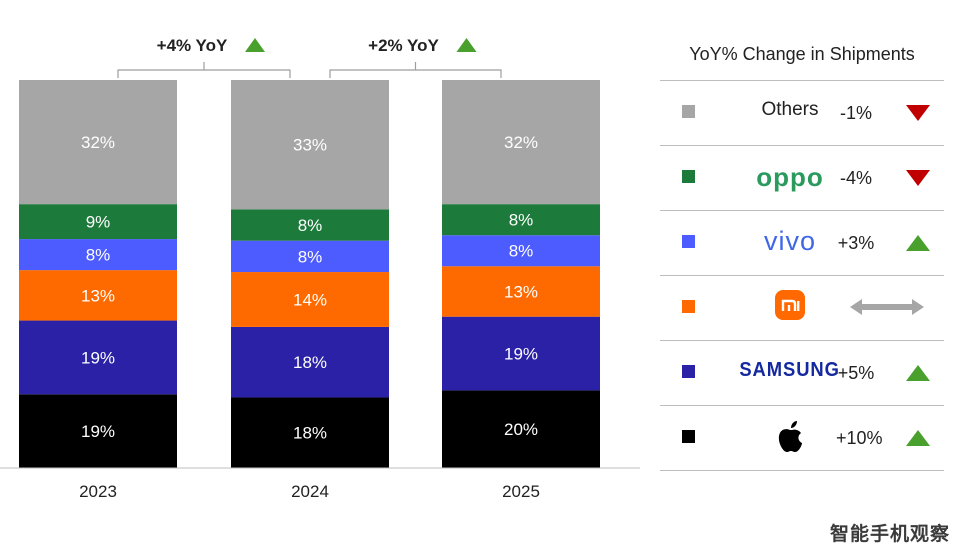 The image size is (960, 554). I want to click on bar-segment-vivo-2024, so click(310, 256).